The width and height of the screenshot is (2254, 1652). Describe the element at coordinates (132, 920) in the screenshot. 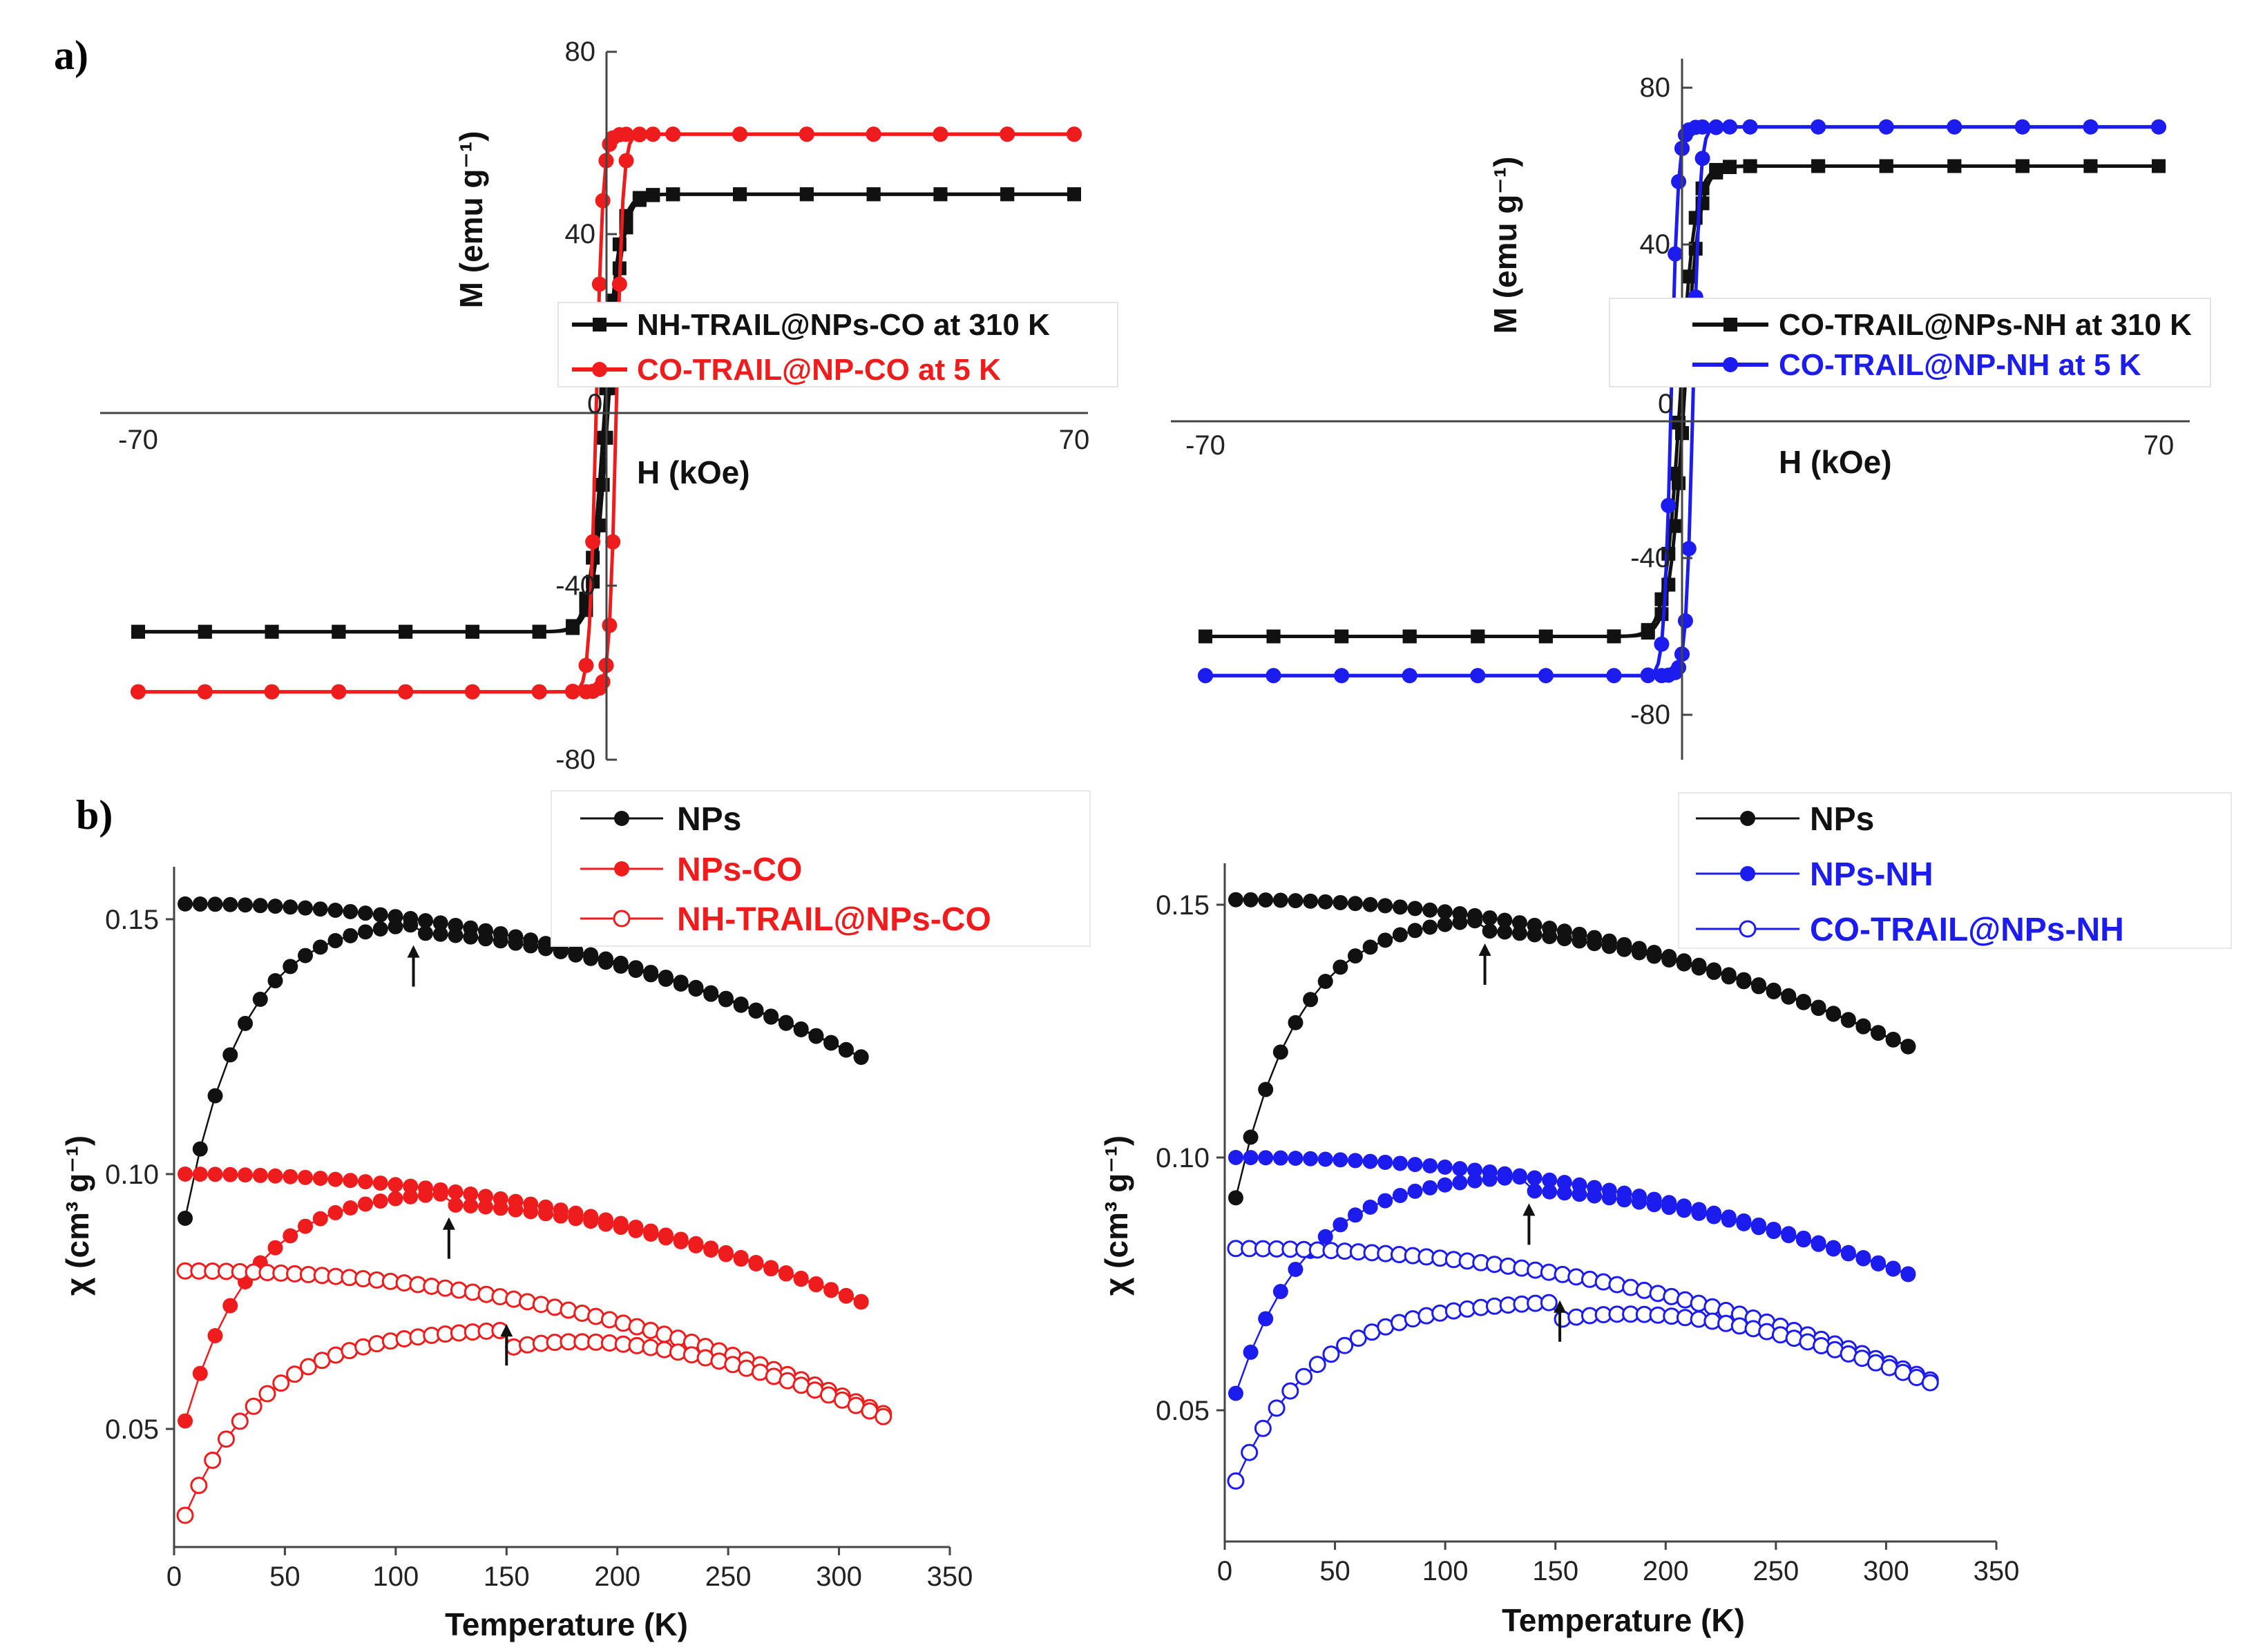

I see `y-tick-label: 0.15` at that location.